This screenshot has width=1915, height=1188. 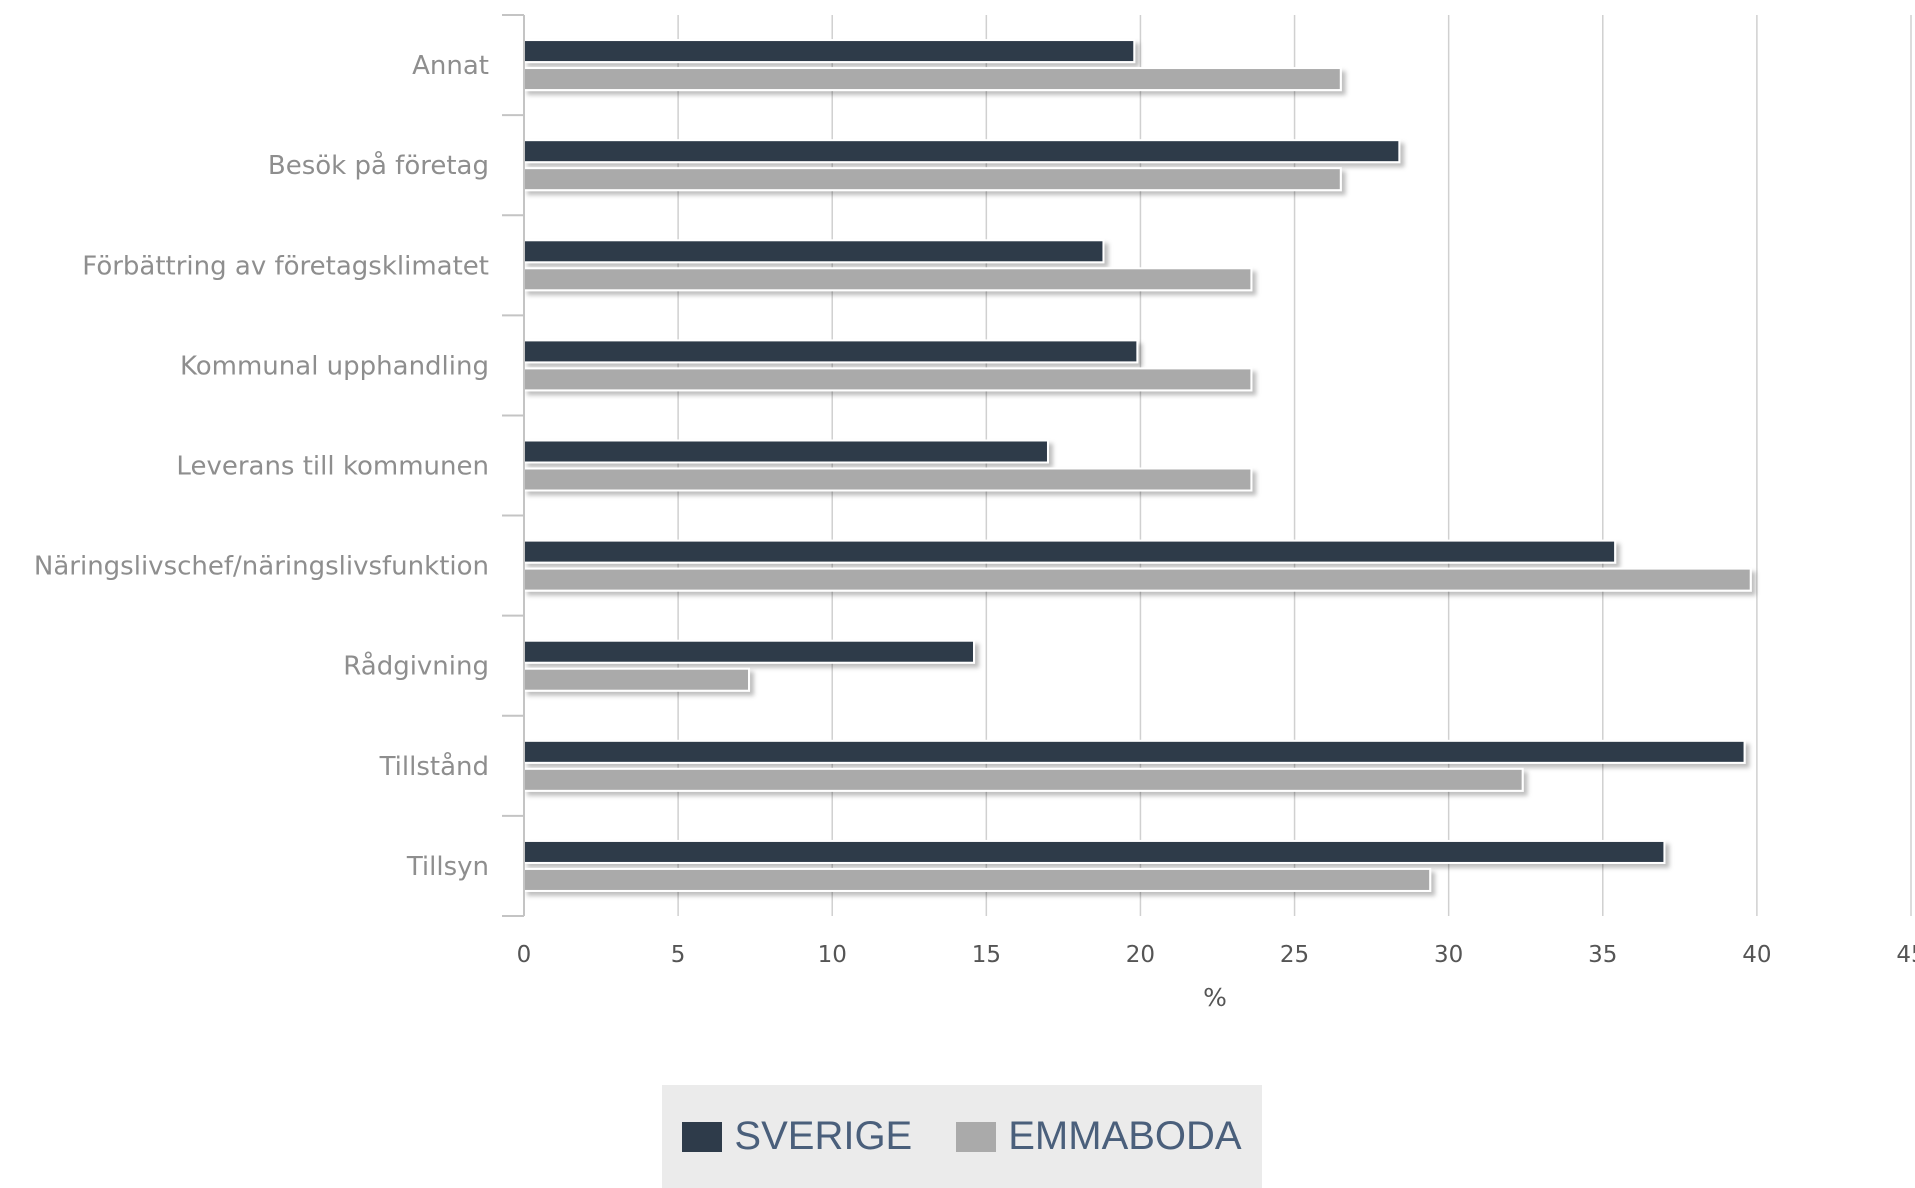 What do you see at coordinates (832, 955) in the screenshot?
I see `x-tick-label: 10` at bounding box center [832, 955].